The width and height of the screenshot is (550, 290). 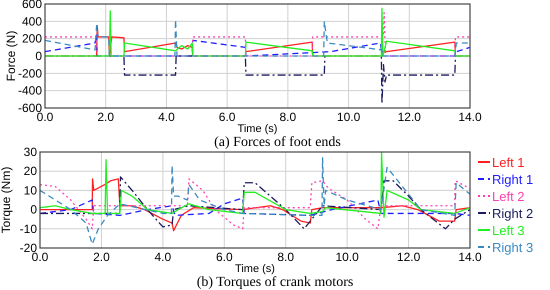 What do you see at coordinates (30, 91) in the screenshot?
I see `y-tick-label: -400` at bounding box center [30, 91].